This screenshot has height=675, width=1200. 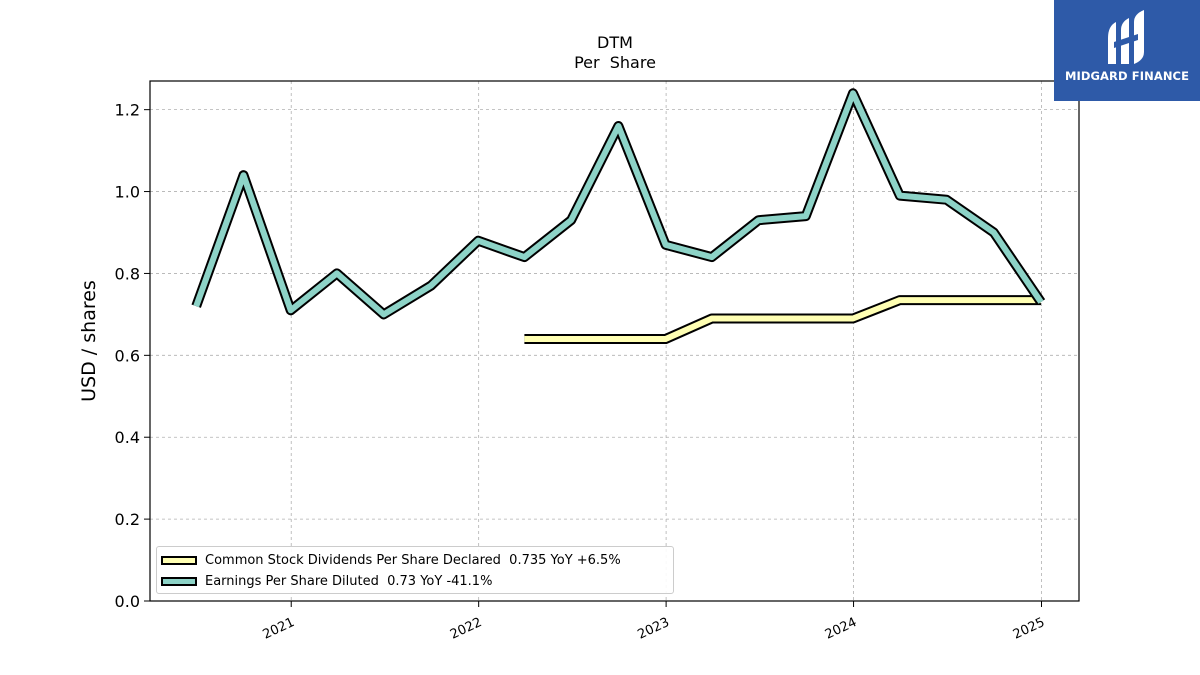 What do you see at coordinates (466, 629) in the screenshot?
I see `x-tick-label: 2022` at bounding box center [466, 629].